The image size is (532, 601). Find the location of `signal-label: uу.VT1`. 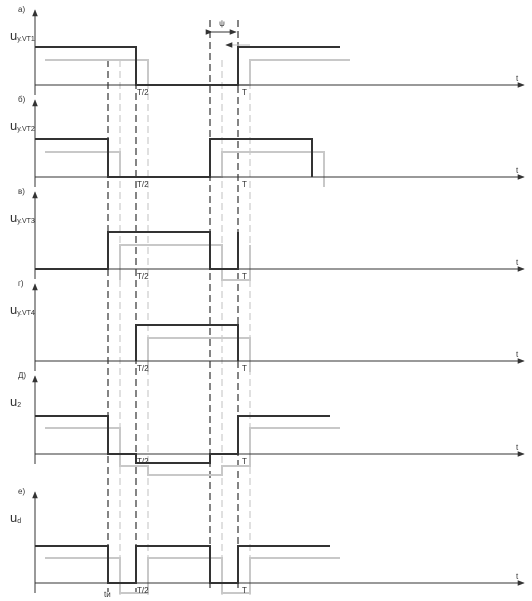

signal-label: uу.VT1 is located at coordinates (22, 35).